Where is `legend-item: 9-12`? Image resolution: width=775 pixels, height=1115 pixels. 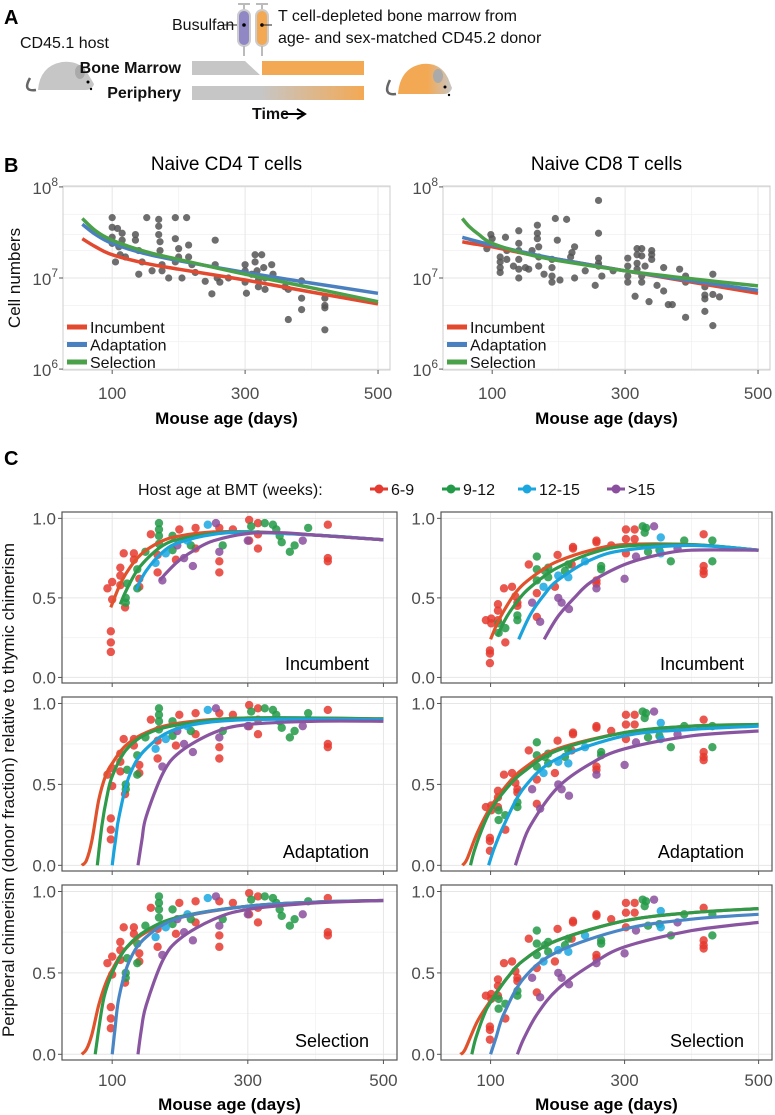
legend-item: 9-12 is located at coordinates (468, 490).